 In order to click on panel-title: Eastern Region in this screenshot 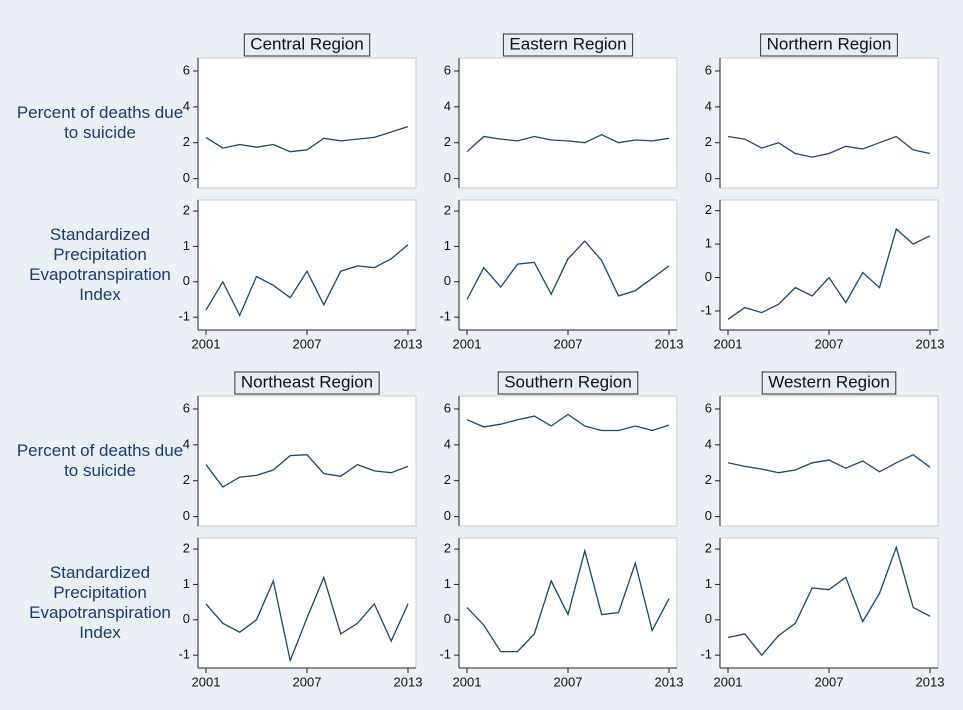, I will do `click(567, 43)`.